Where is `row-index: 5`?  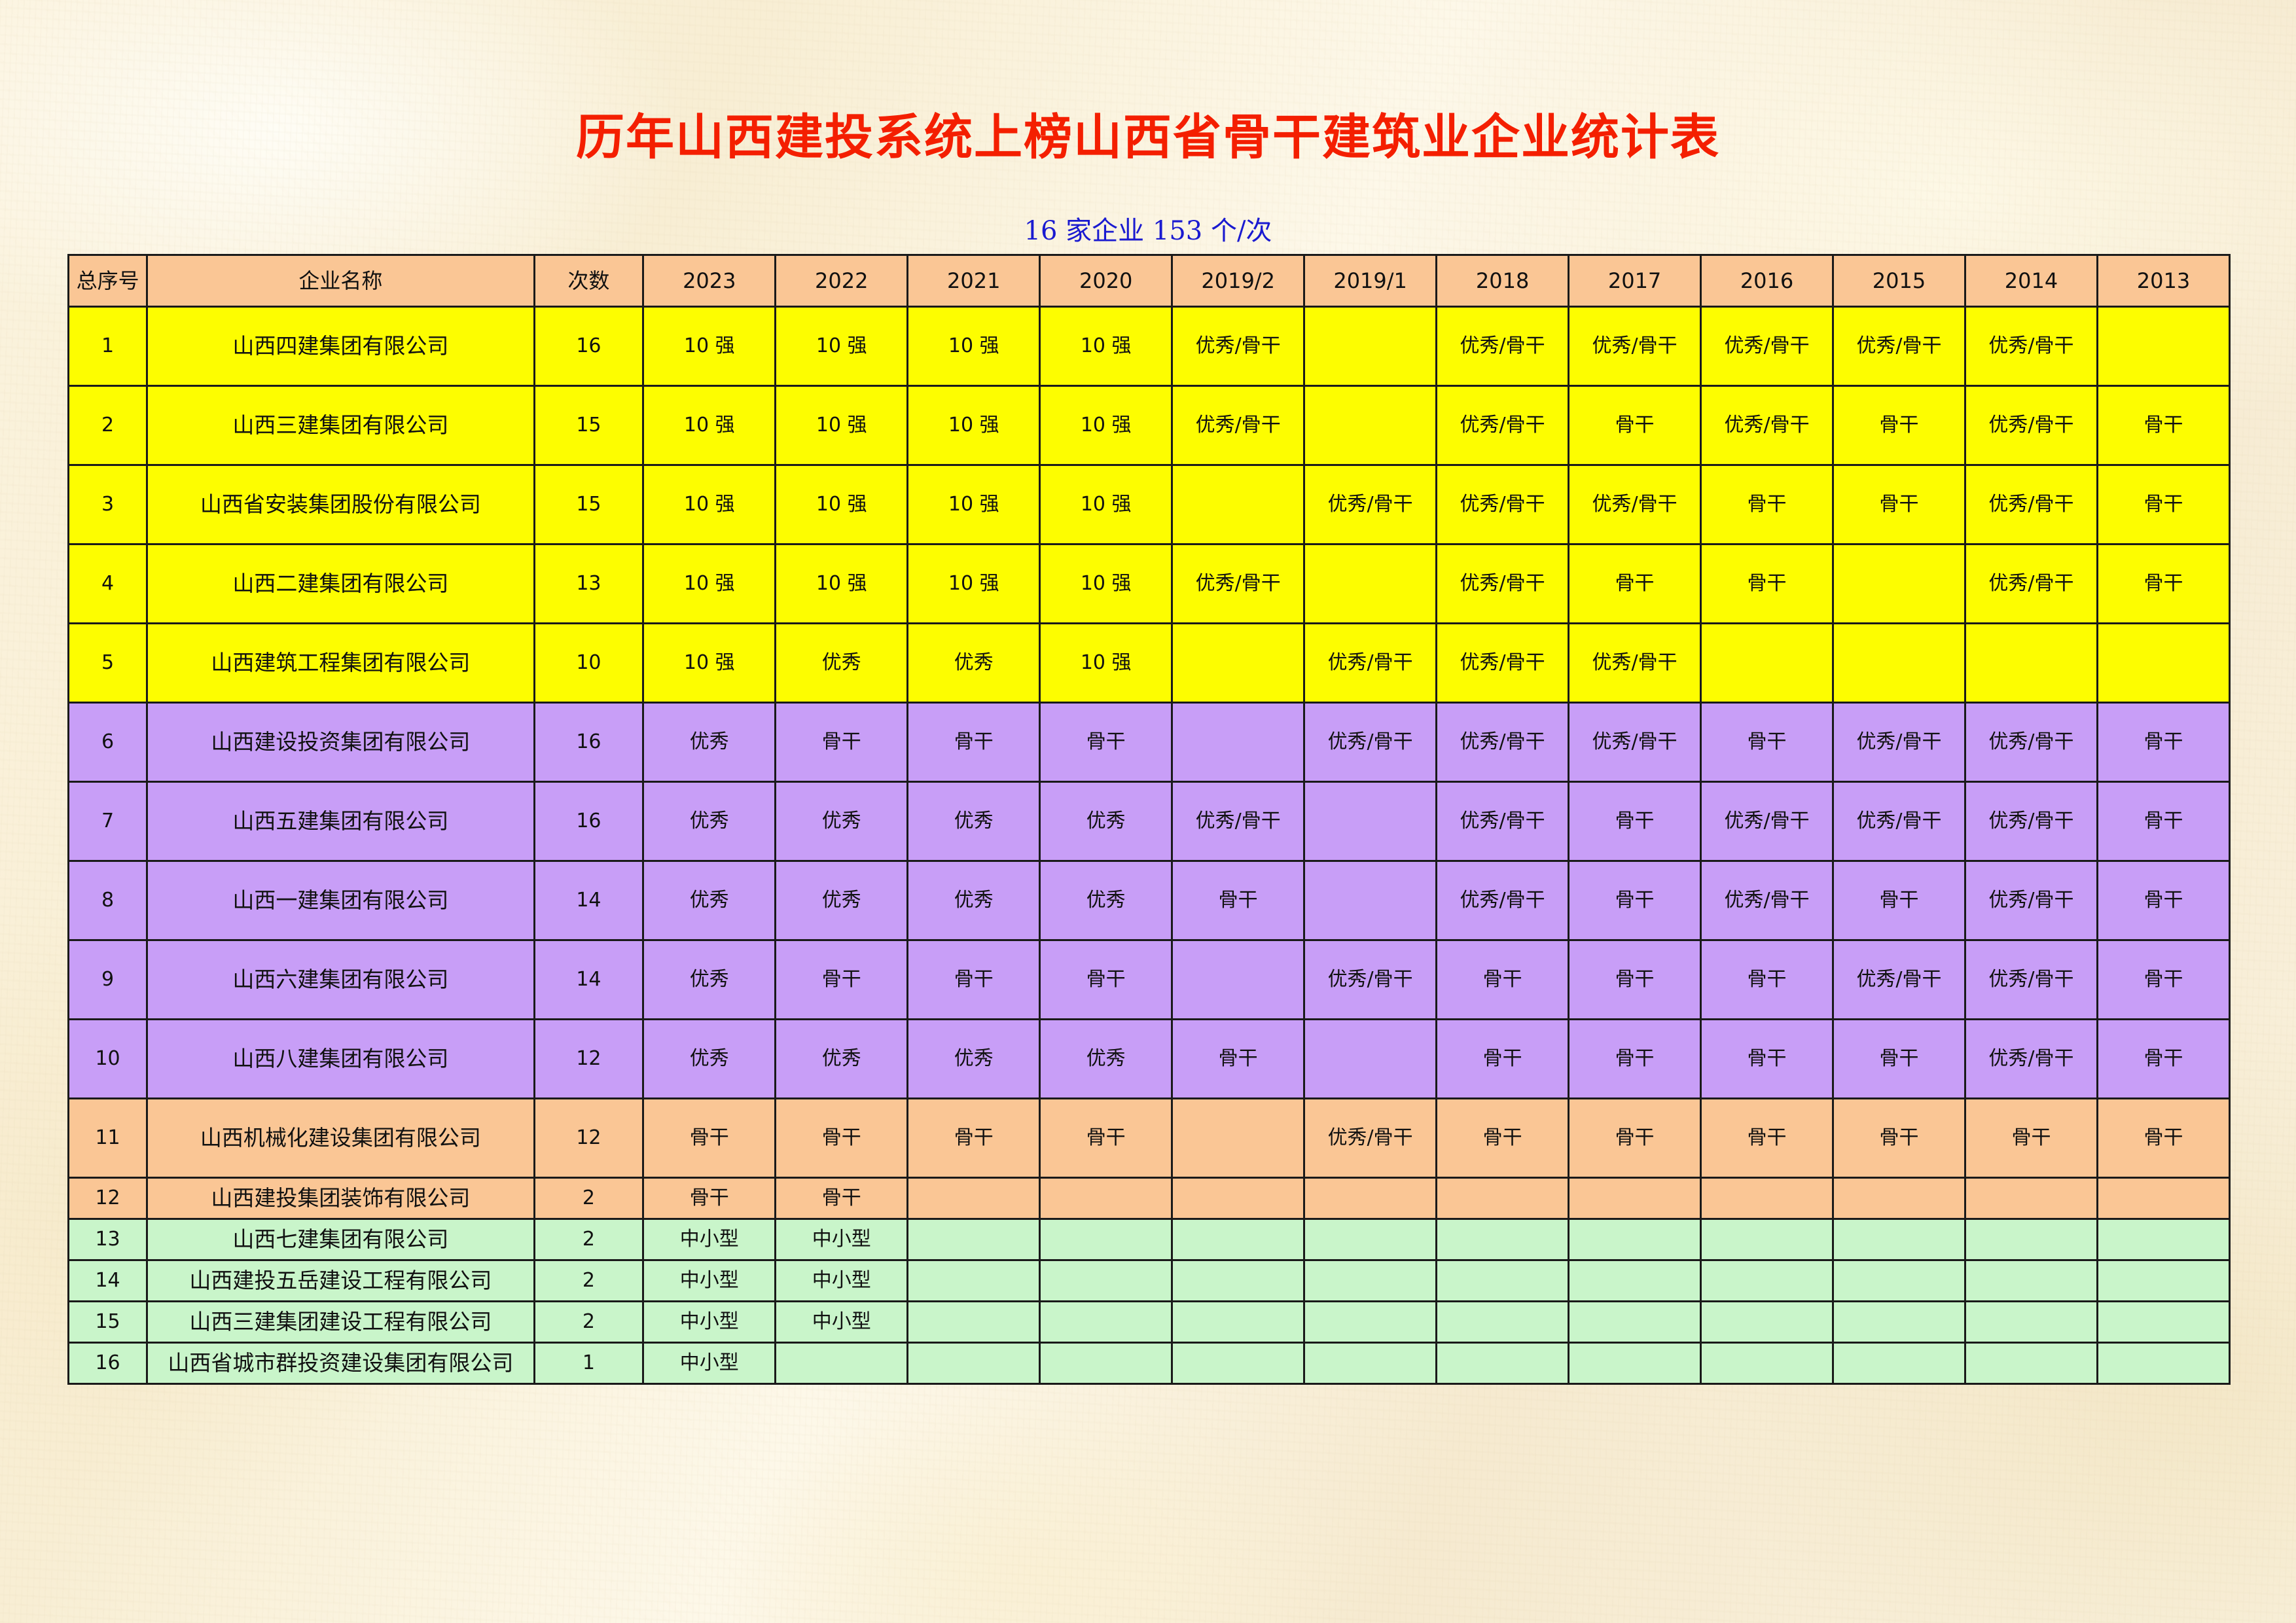 row-index: 5 is located at coordinates (108, 663).